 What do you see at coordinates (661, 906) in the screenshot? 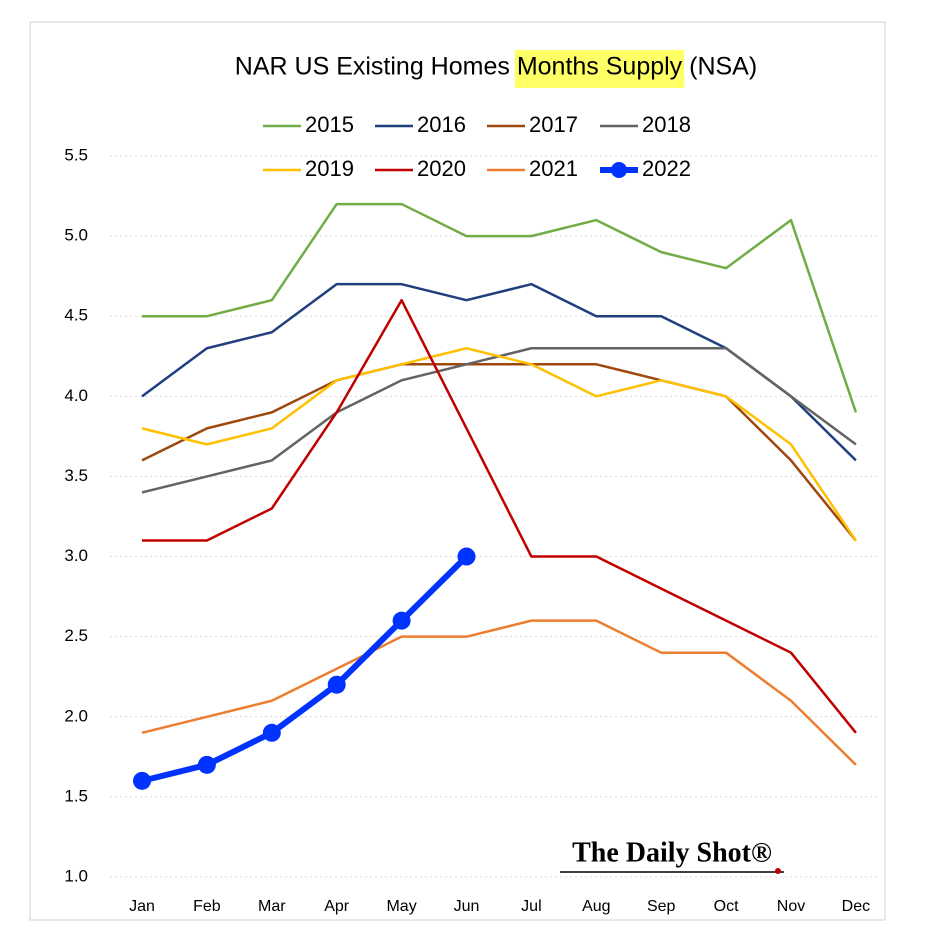
I see `x-tick-label: Sep` at bounding box center [661, 906].